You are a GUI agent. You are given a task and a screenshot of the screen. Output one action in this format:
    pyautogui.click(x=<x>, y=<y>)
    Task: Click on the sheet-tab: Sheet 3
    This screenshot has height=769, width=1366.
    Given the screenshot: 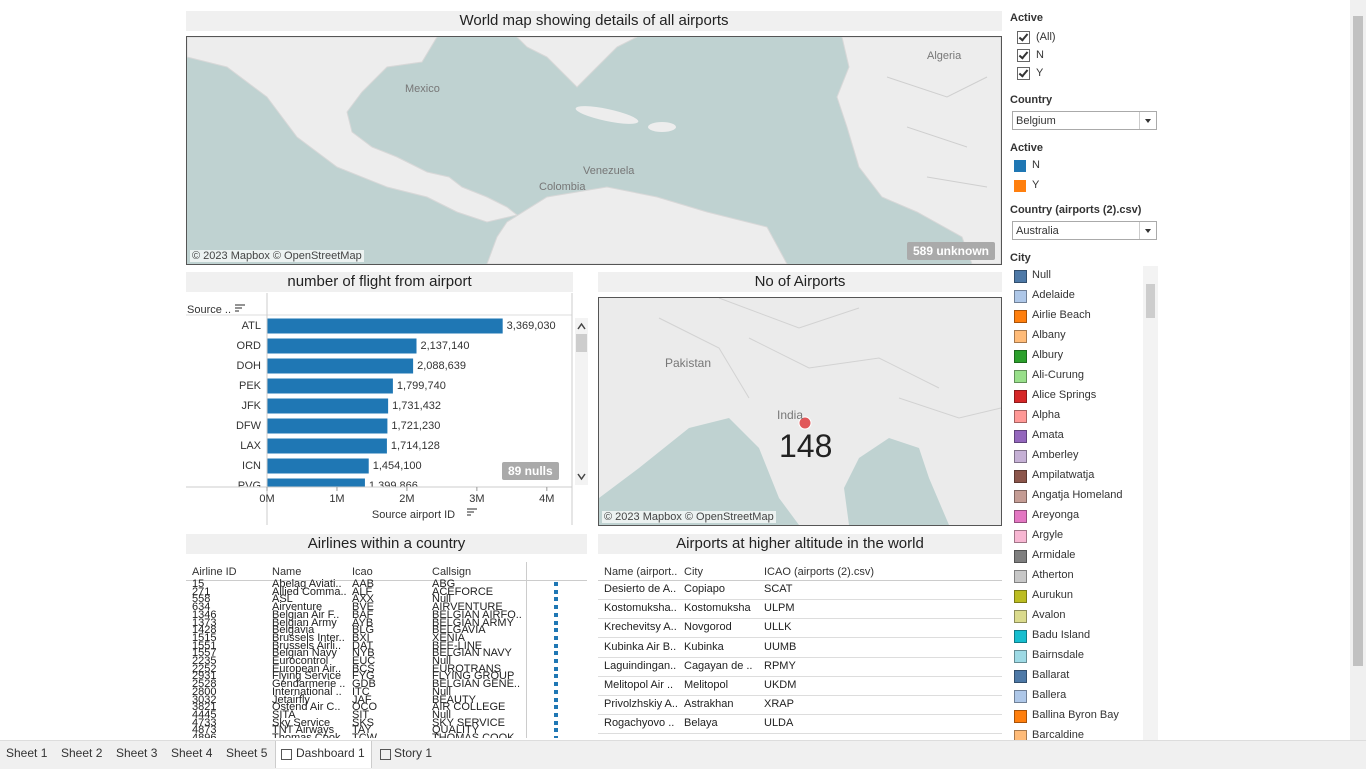 What is the action you would take?
    pyautogui.click(x=137, y=753)
    